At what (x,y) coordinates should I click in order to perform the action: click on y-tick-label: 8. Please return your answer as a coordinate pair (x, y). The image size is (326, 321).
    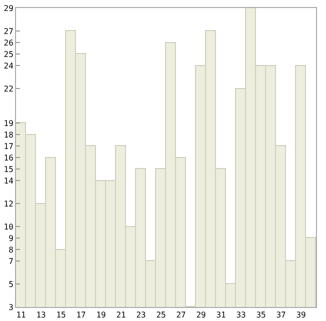
    Looking at the image, I should click on (11, 249).